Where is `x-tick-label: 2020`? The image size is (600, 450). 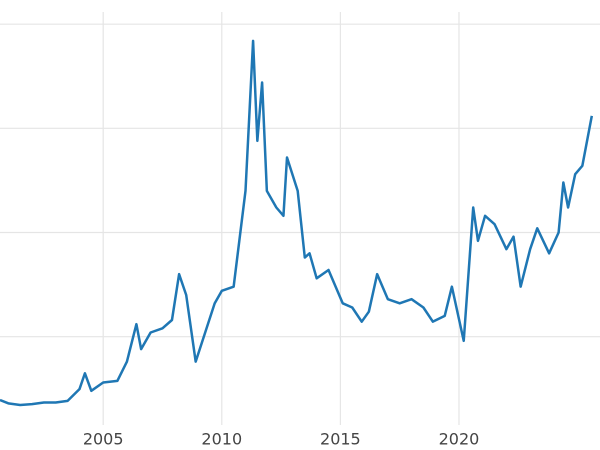
x-tick-label: 2020 is located at coordinates (459, 439).